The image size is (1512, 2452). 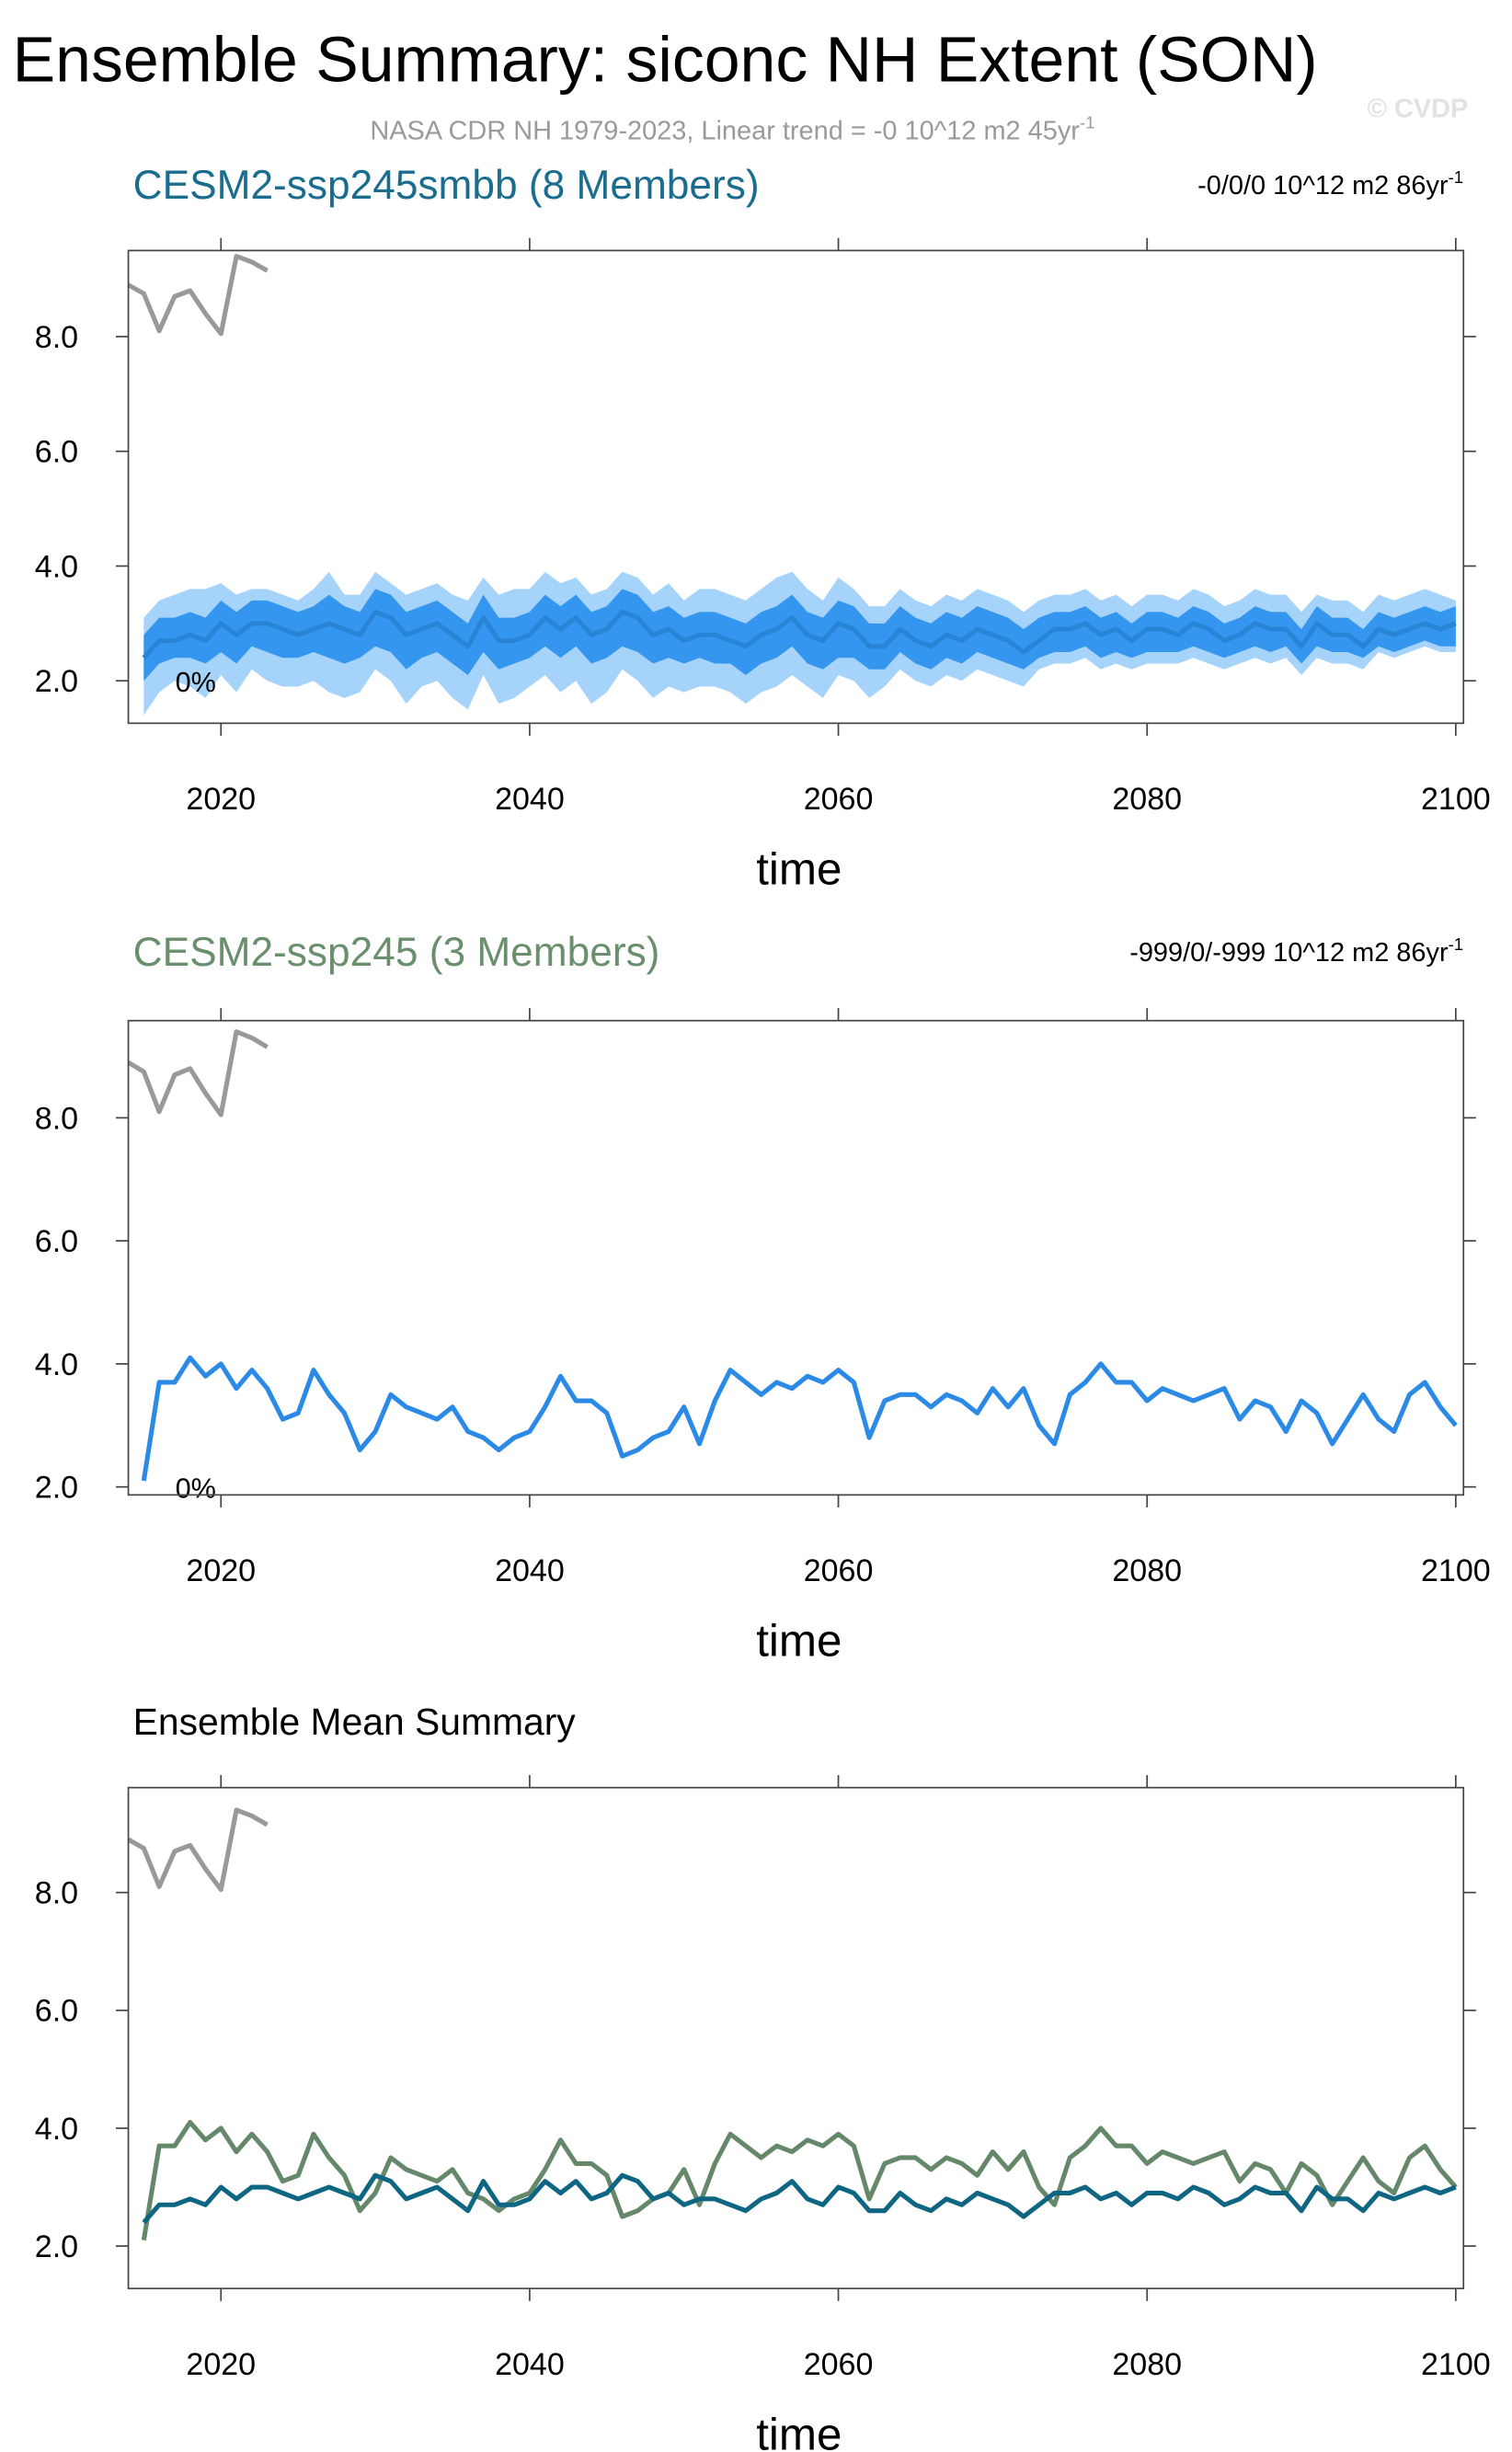 I want to click on trend-text: -999/0/-999 10^12 m2 86yr, so click(x=1289, y=953).